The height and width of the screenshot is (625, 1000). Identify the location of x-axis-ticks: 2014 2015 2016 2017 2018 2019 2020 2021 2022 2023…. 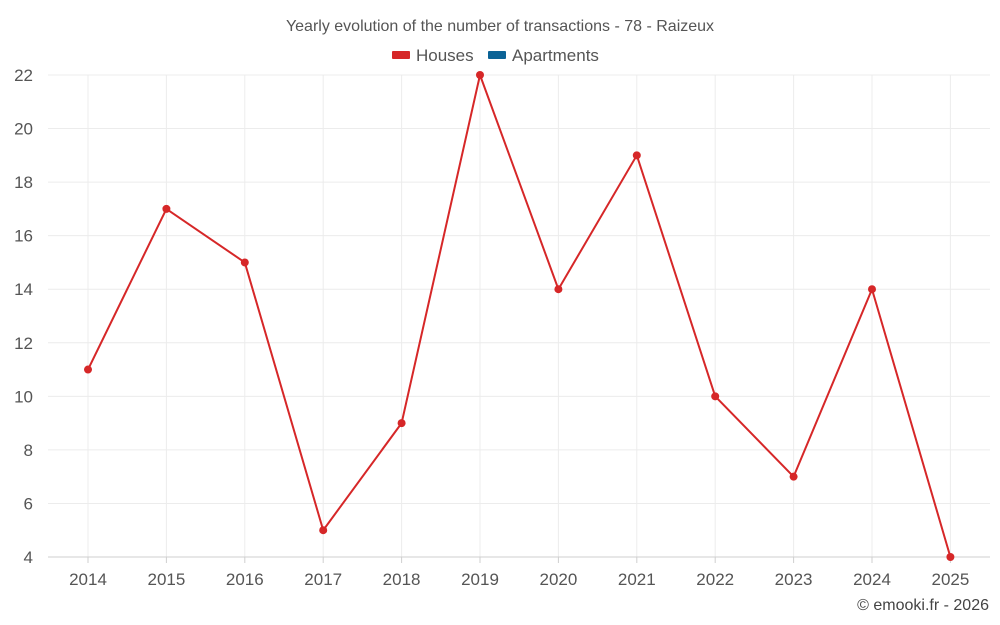
(519, 579).